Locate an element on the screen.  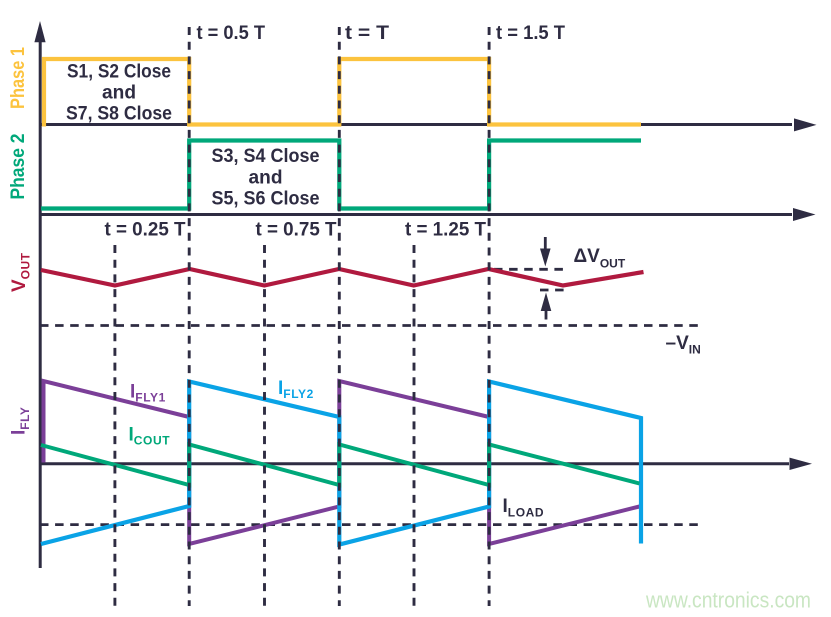
svg-text: t = T is located at coordinates (367, 33).